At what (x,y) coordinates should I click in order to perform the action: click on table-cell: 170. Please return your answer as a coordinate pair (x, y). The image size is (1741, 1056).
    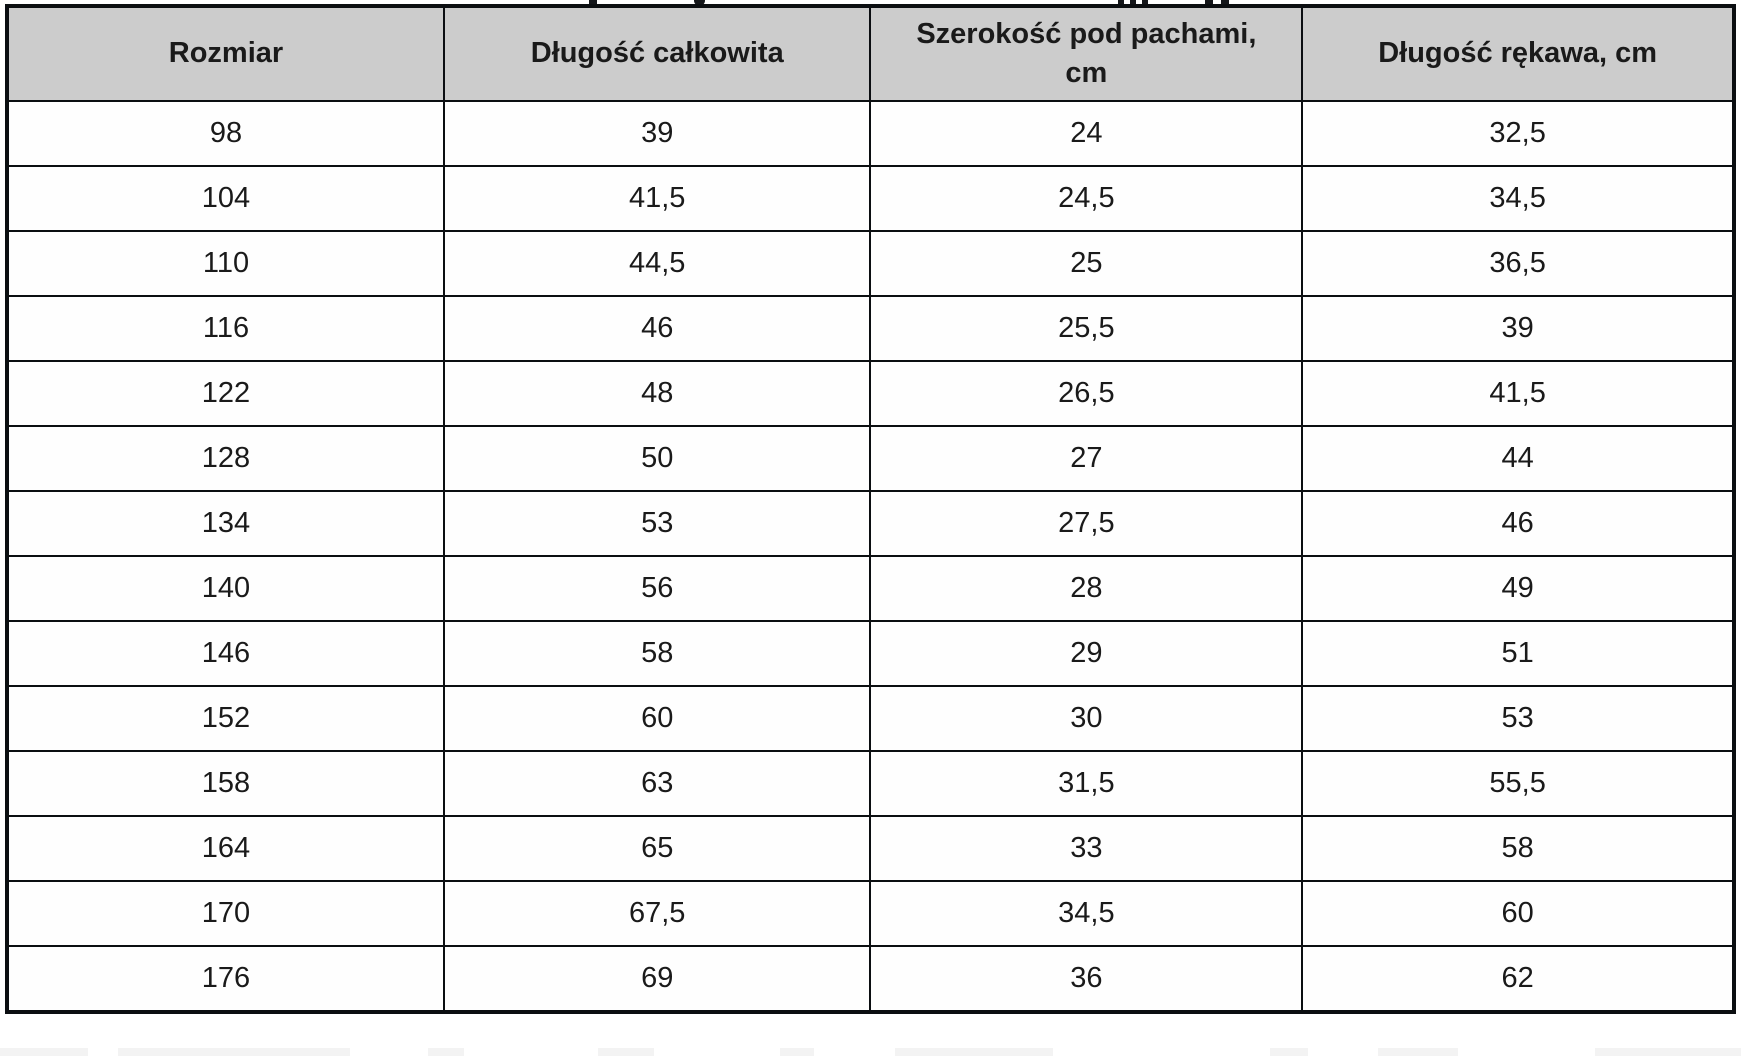
    Looking at the image, I should click on (225, 913).